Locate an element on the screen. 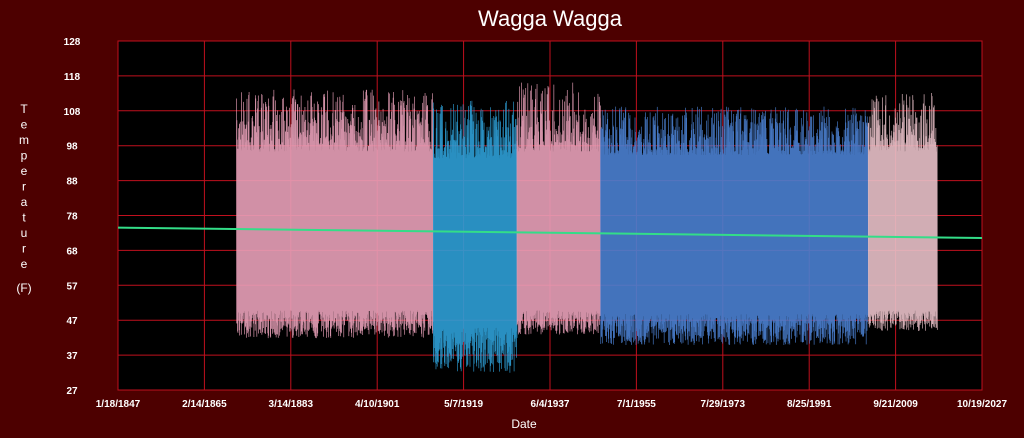  x-tick-label: 7/29/1973 is located at coordinates (723, 404).